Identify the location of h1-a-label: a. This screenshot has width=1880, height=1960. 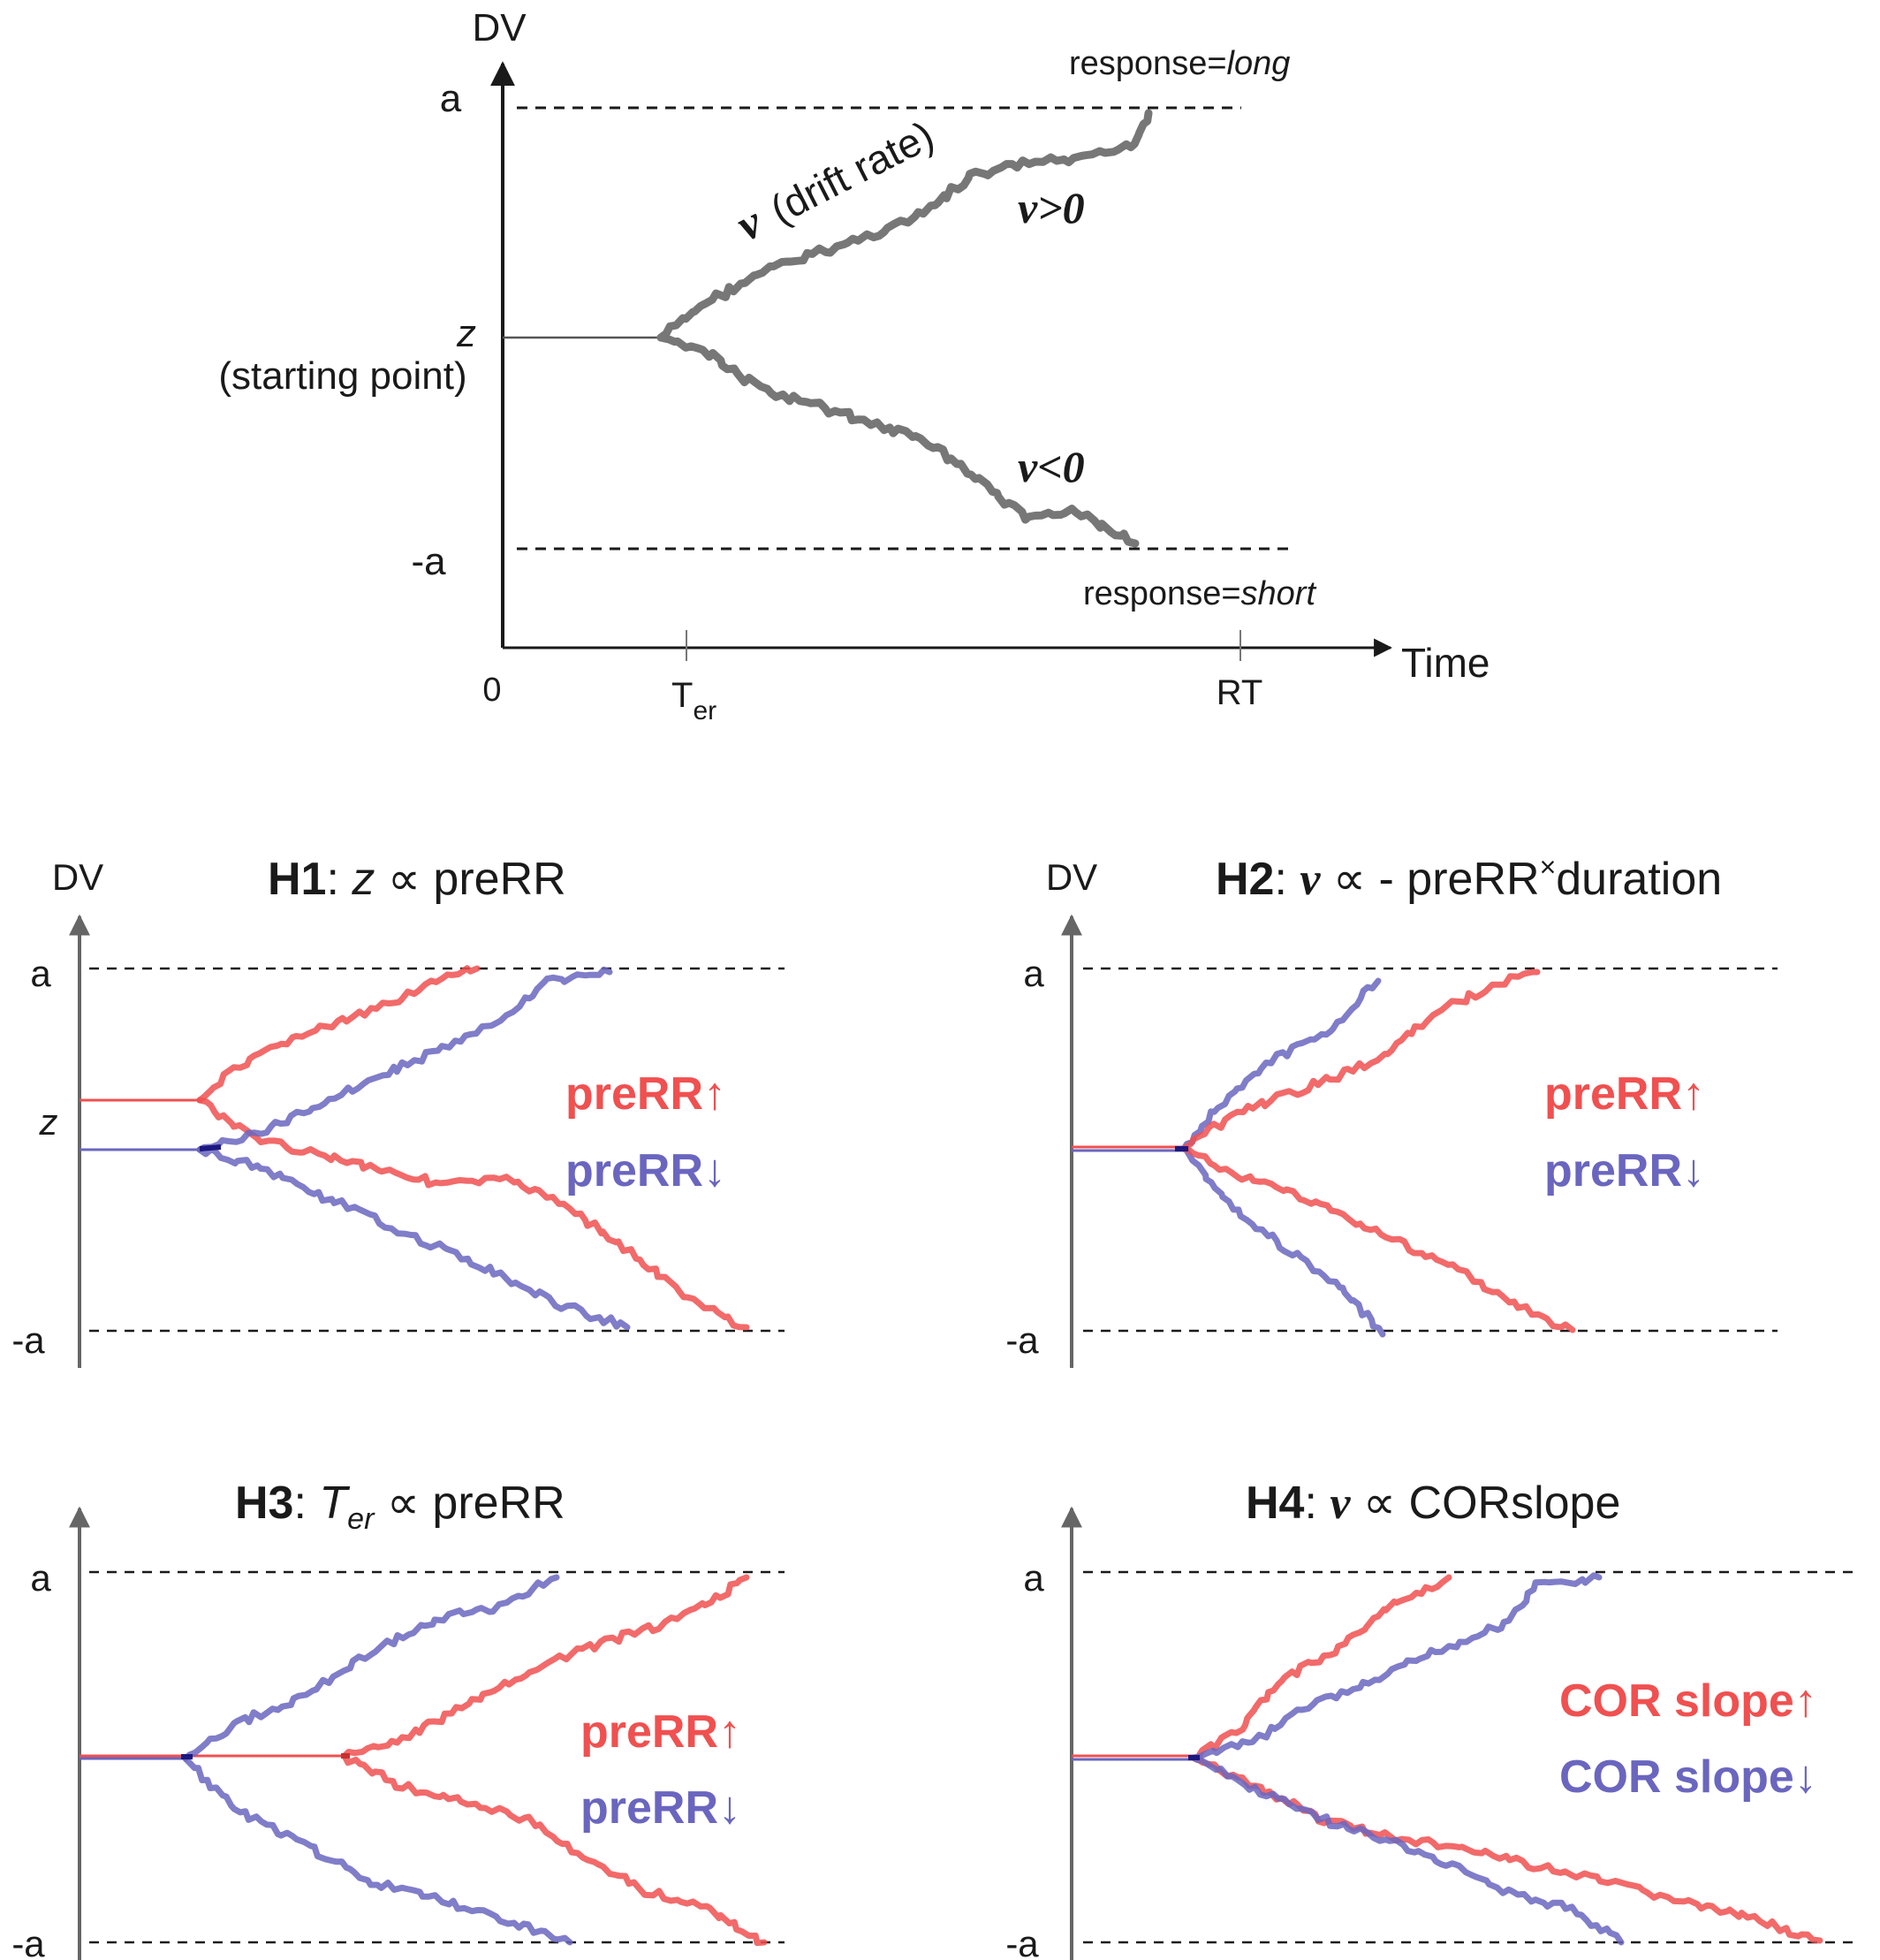
(41, 973).